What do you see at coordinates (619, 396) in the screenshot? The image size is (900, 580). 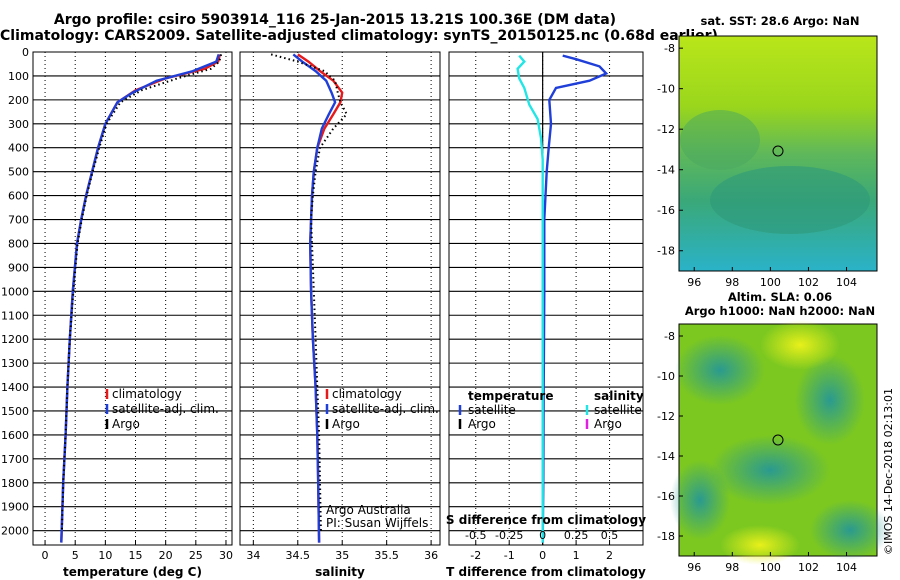 I see `legend-title: salinity` at bounding box center [619, 396].